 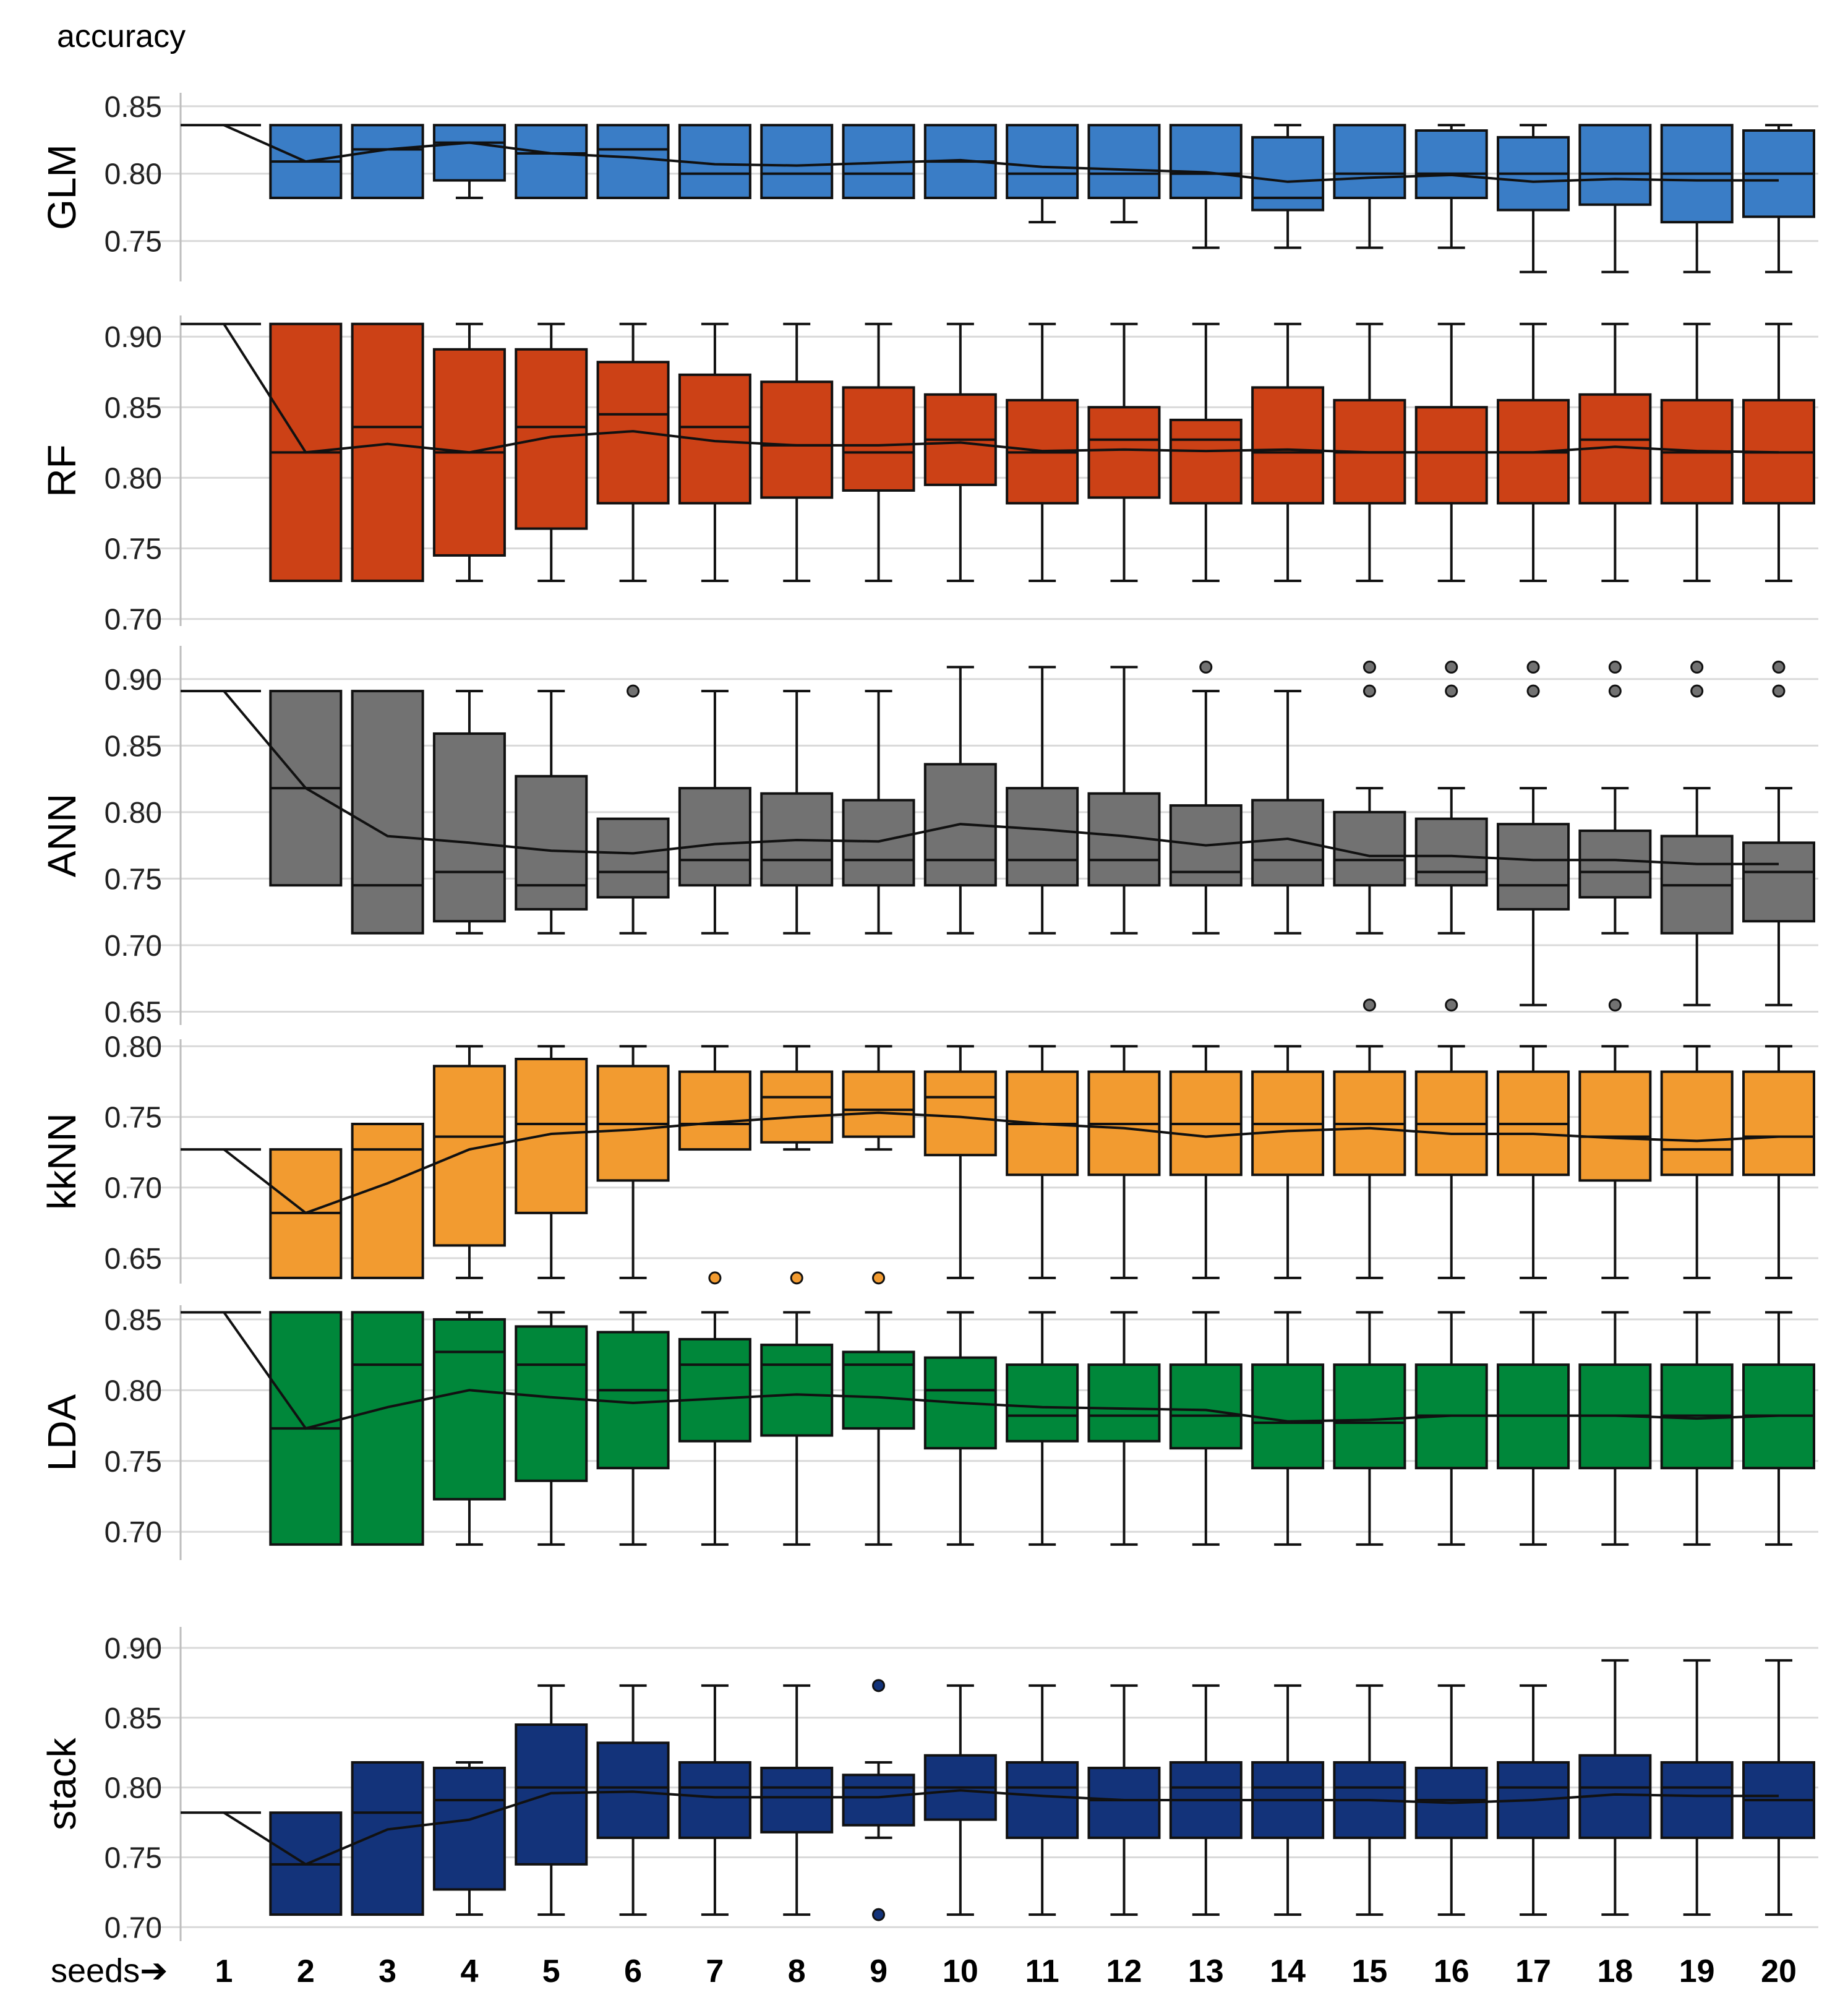 What do you see at coordinates (551, 1971) in the screenshot?
I see `x-tick-label: 5` at bounding box center [551, 1971].